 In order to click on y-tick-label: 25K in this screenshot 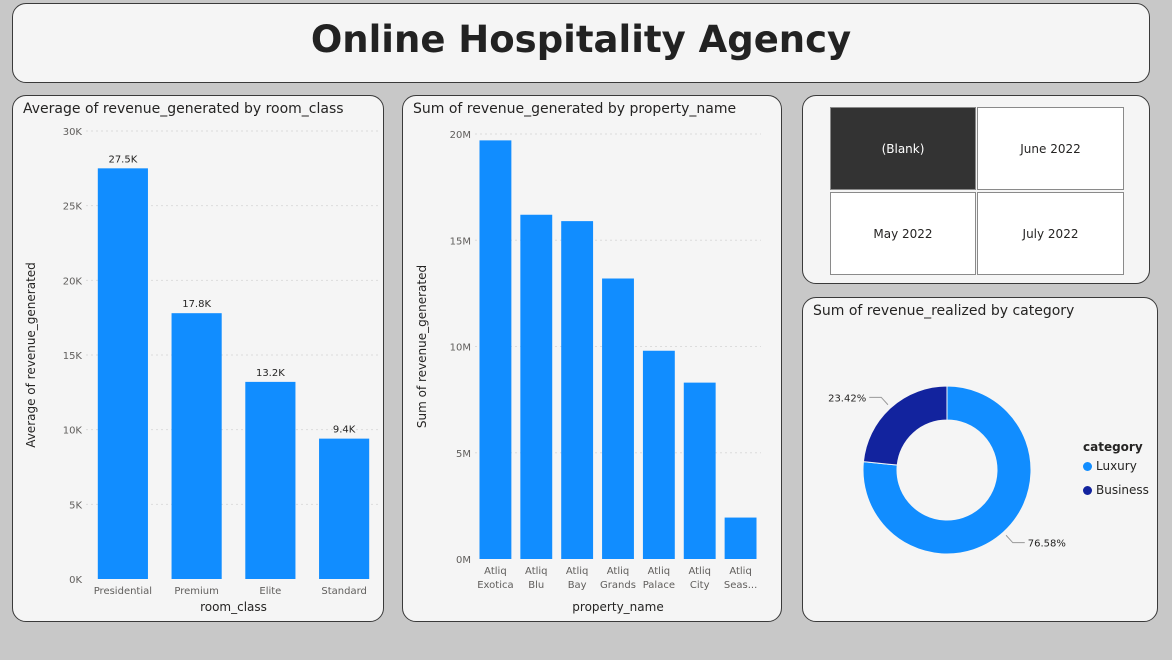, I will do `click(73, 207)`.